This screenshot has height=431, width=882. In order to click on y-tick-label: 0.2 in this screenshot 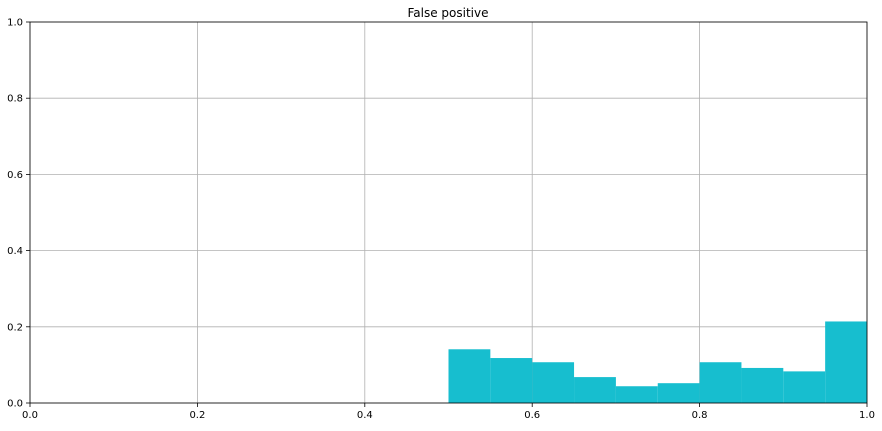, I will do `click(15, 327)`.